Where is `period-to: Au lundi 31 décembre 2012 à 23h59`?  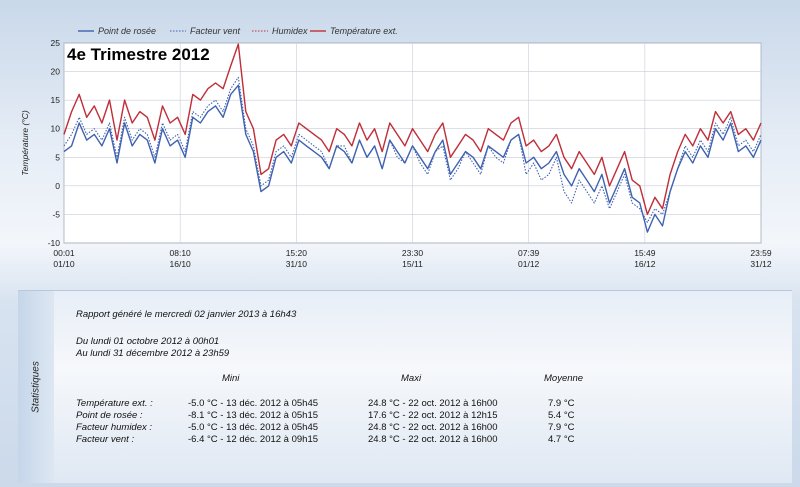
period-to: Au lundi 31 décembre 2012 à 23h59 is located at coordinates (153, 353).